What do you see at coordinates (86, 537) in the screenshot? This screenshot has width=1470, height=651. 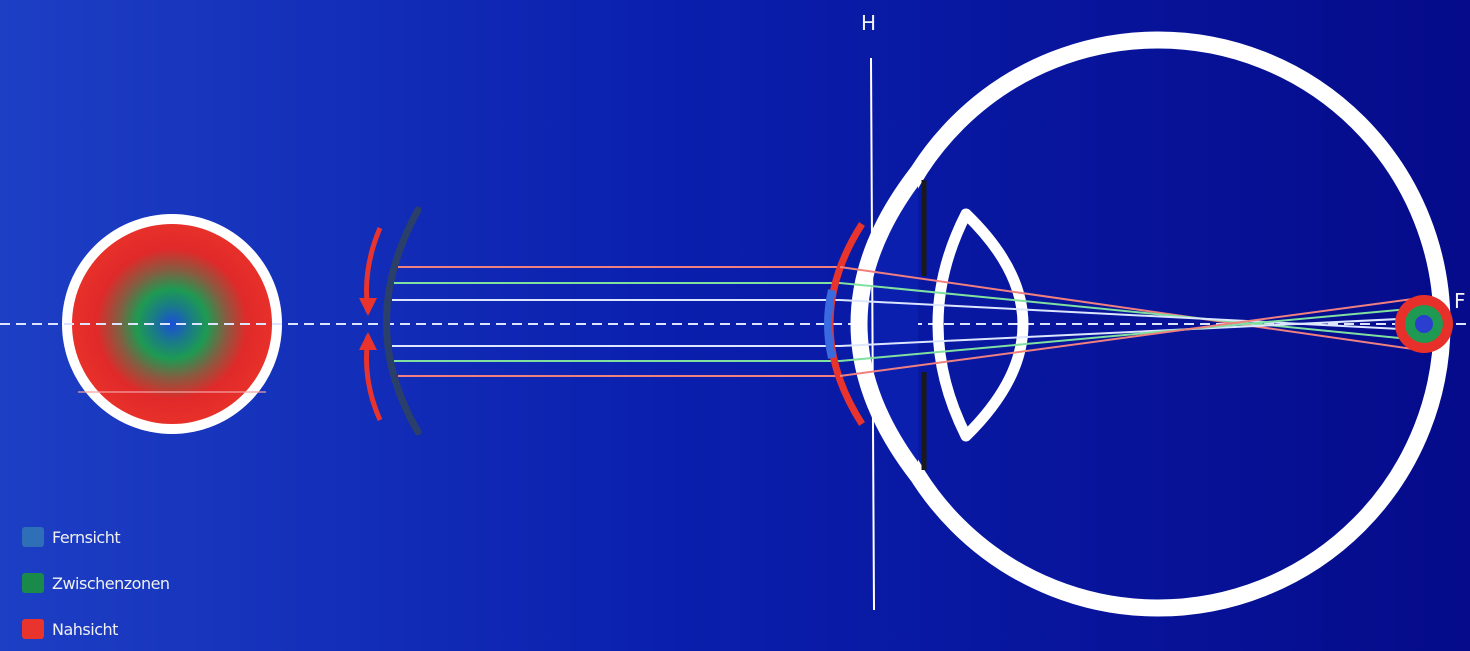 I see `legend-label: Fernsicht` at bounding box center [86, 537].